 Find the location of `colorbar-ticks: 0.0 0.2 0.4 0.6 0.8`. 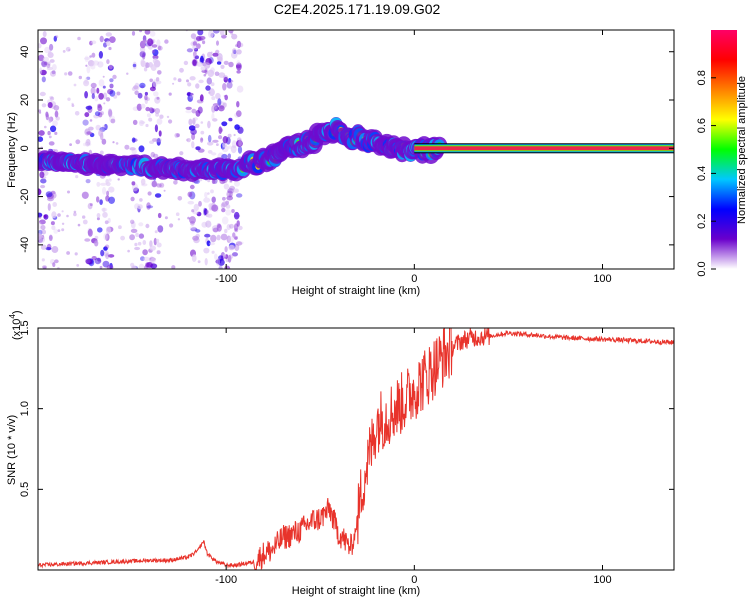

colorbar-ticks: 0.0 0.2 0.4 0.6 0.8 is located at coordinates (706, 173).